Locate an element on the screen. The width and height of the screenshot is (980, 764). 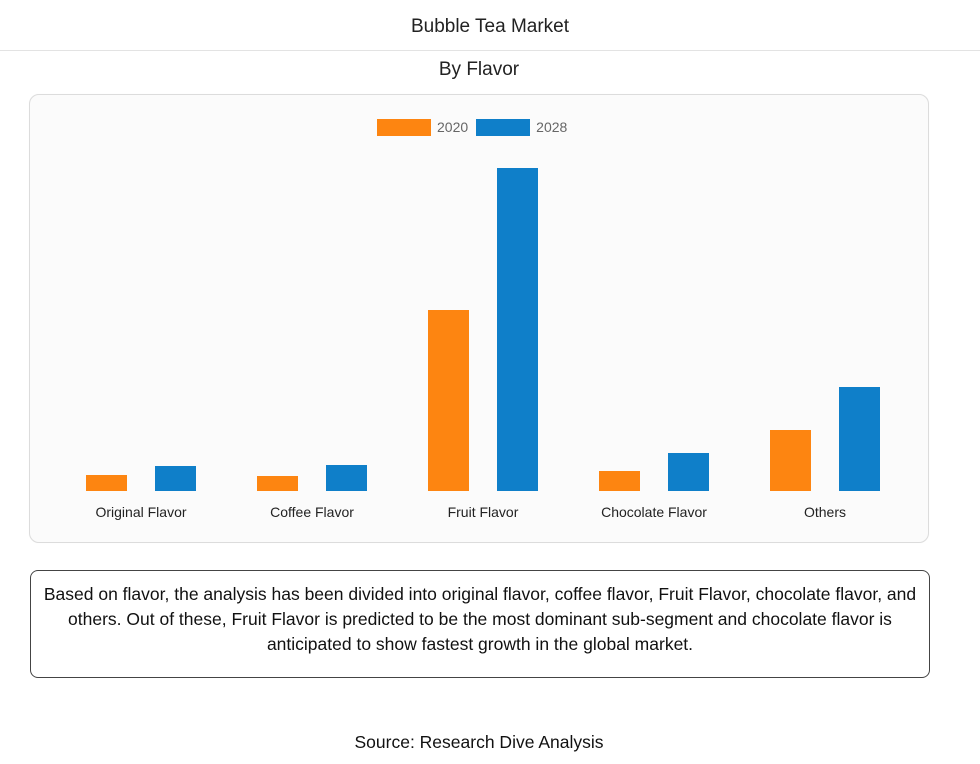
legend-swatch-2028 is located at coordinates (503, 127).